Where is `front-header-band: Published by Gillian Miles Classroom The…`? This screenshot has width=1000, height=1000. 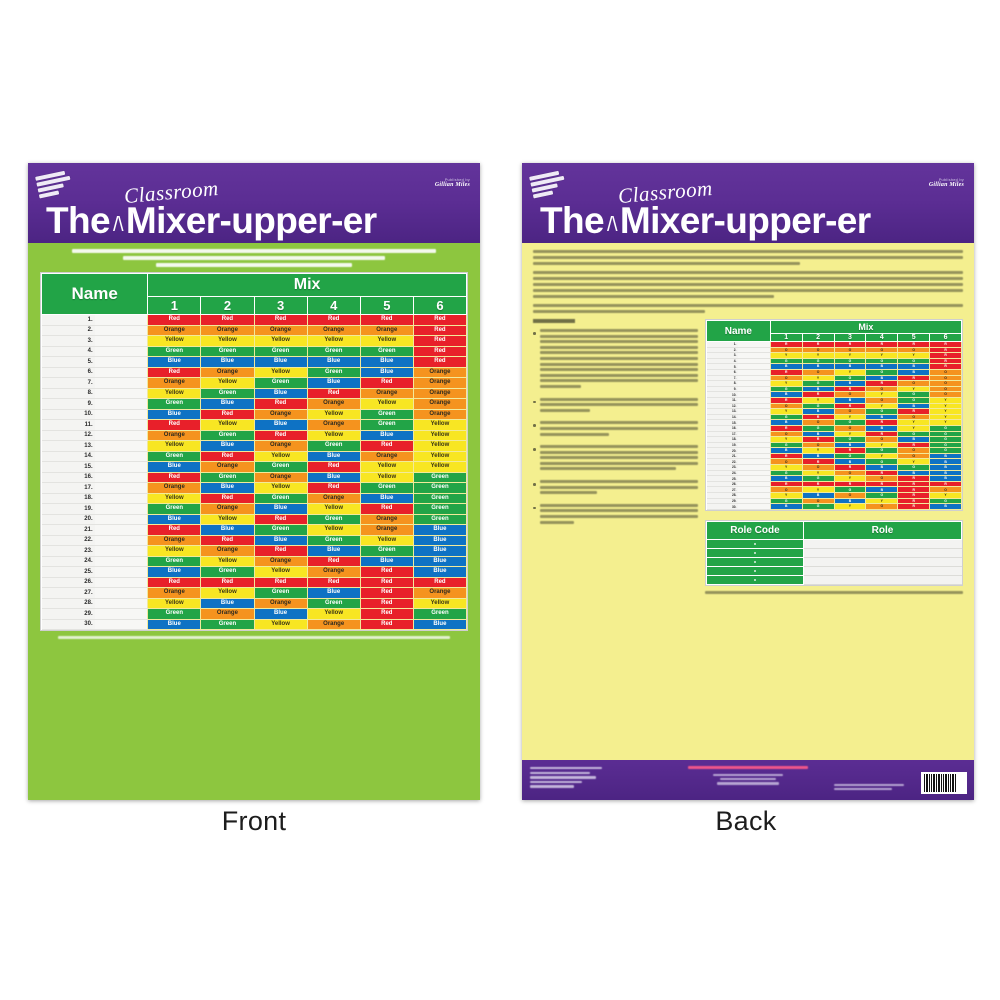
front-header-band: Published by Gillian Miles Classroom The… is located at coordinates (254, 203).